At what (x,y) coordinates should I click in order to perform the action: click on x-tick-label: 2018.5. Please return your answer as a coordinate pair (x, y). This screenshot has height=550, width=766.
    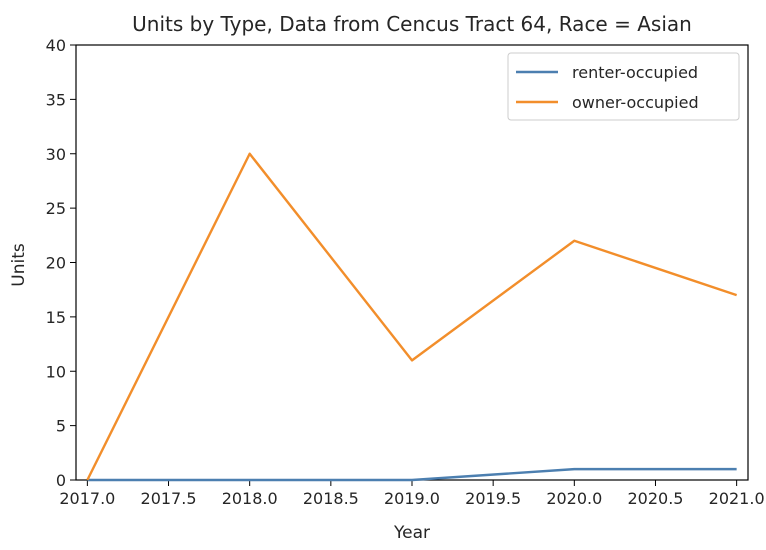
    Looking at the image, I should click on (331, 498).